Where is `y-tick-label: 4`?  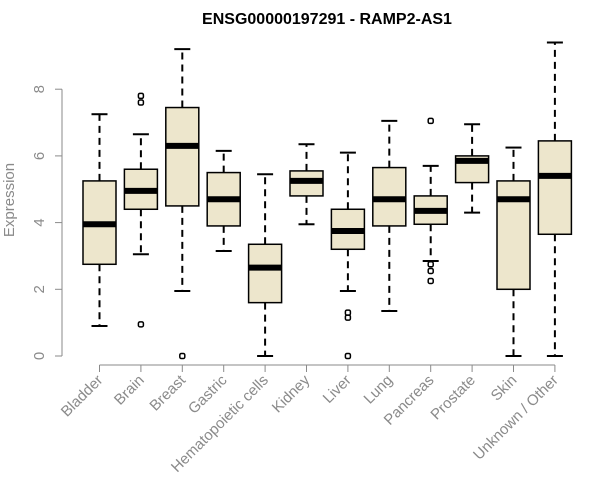
y-tick-label: 4 is located at coordinates (39, 222).